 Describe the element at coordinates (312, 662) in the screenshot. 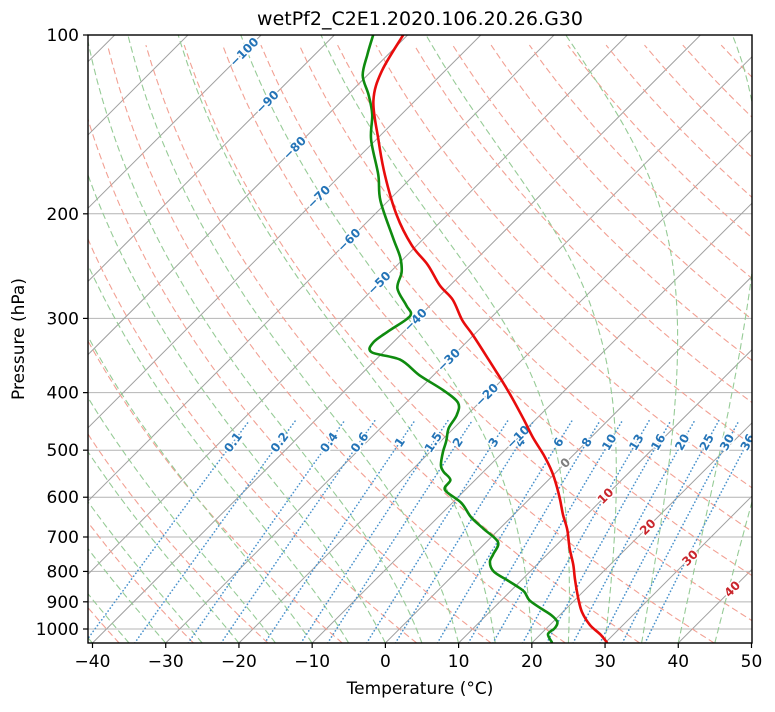

I see `x-tick-label: −10` at that location.